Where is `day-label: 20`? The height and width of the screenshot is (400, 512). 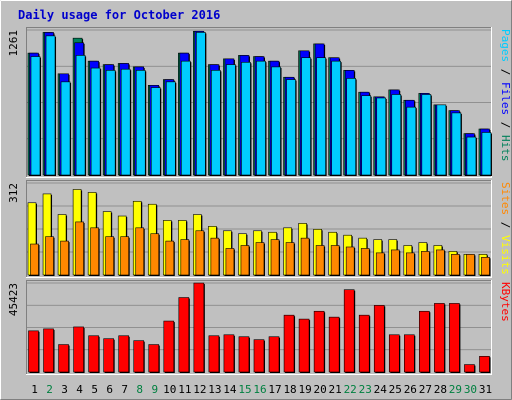
day-label: 20 is located at coordinates (320, 389).